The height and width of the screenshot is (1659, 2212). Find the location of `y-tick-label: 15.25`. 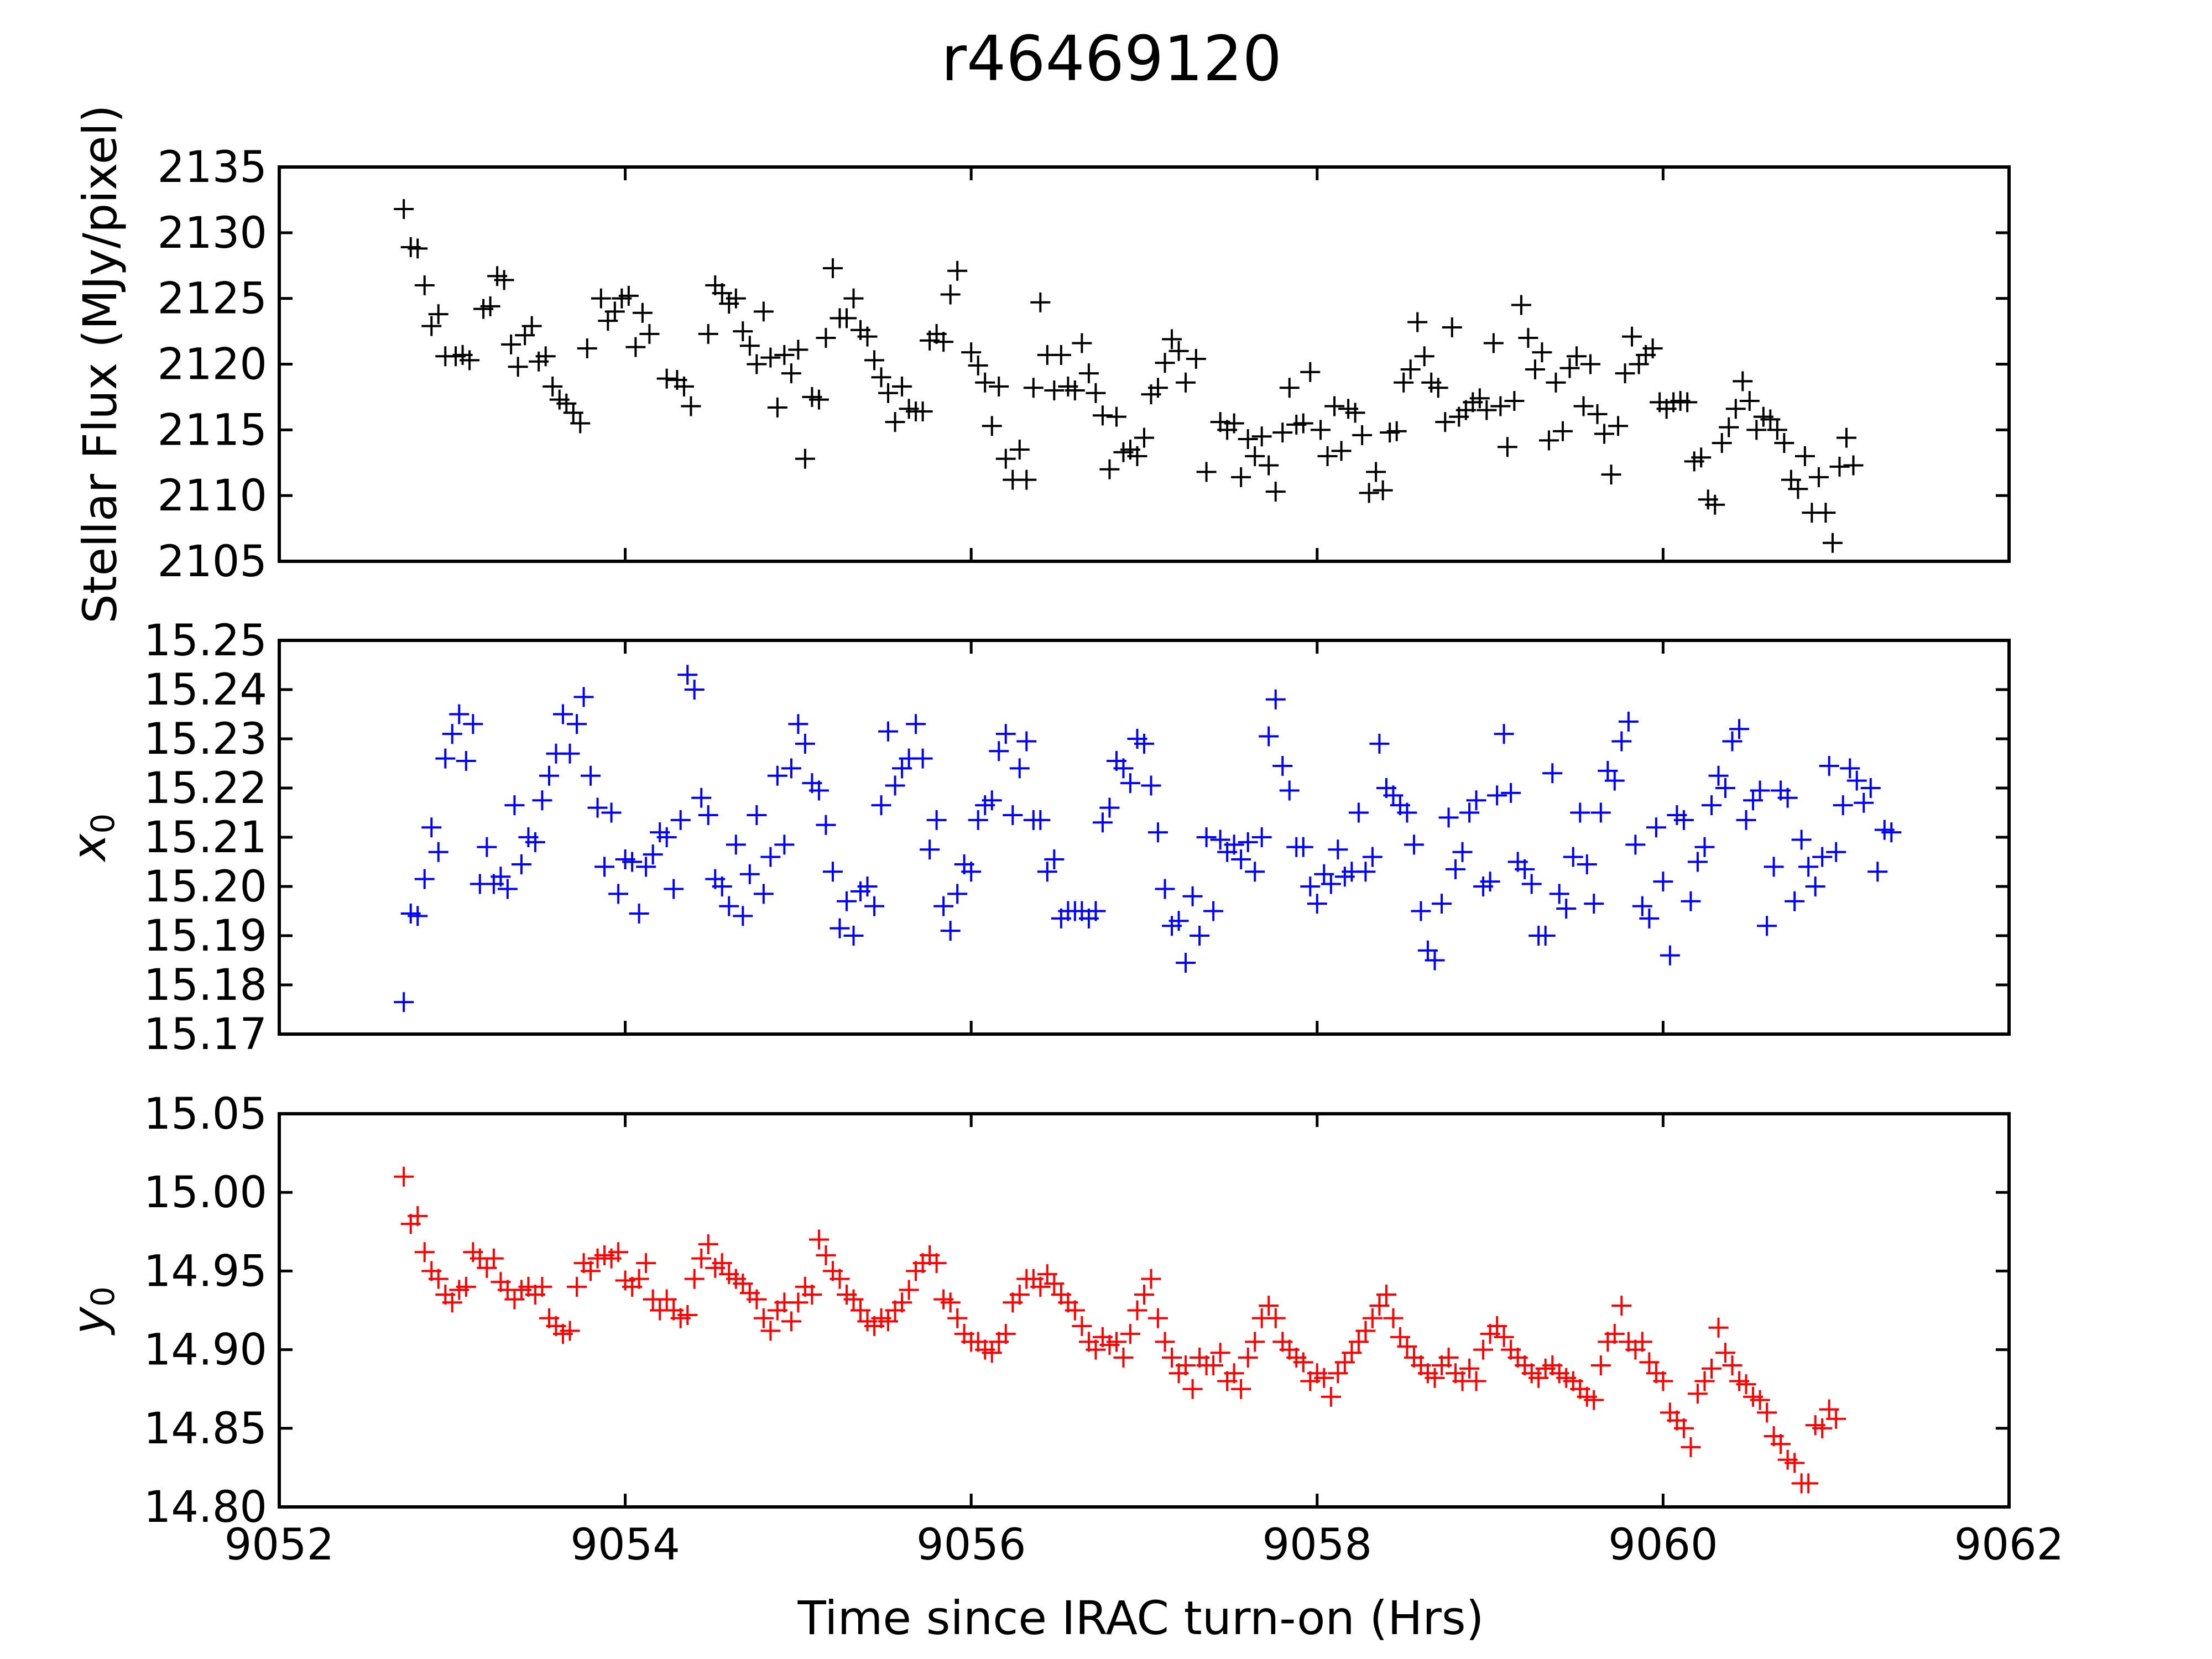

y-tick-label: 15.25 is located at coordinates (206, 641).